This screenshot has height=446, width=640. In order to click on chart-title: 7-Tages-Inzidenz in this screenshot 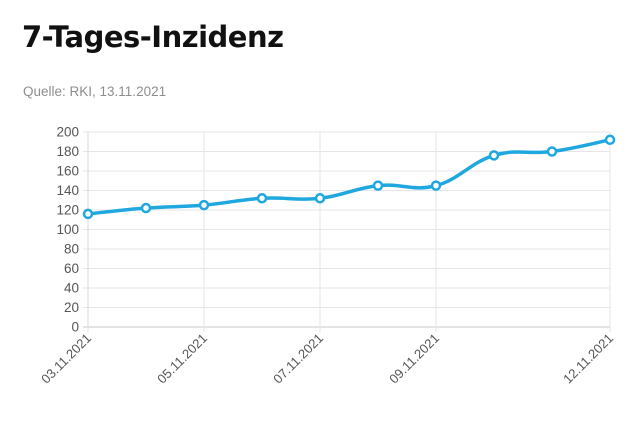, I will do `click(153, 37)`.